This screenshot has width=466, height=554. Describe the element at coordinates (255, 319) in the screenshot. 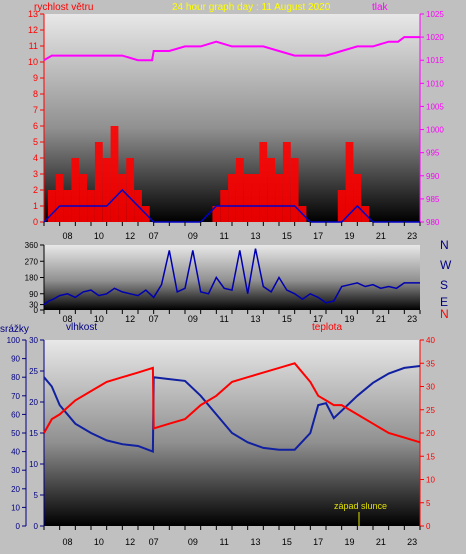

I see `wind-direction-x-tick-label: 13` at that location.